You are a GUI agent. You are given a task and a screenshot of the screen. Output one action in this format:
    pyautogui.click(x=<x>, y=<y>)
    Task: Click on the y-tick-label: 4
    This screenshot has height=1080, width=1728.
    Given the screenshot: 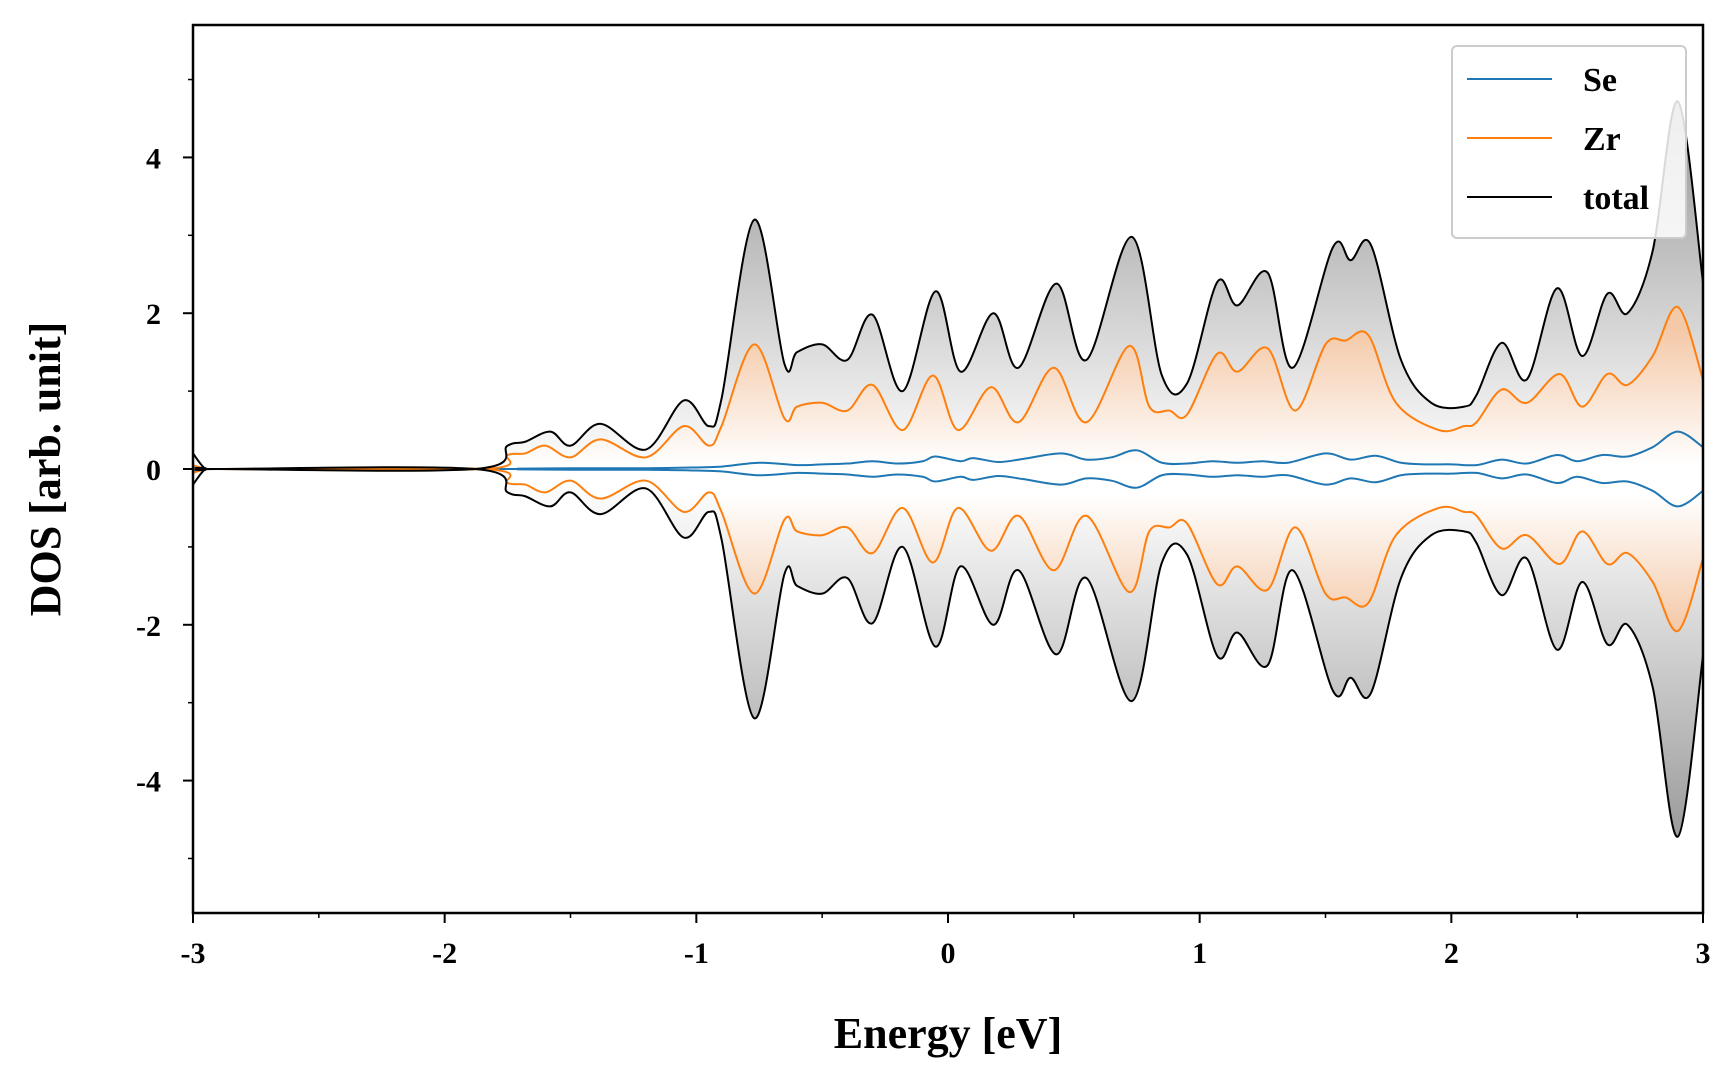 What is the action you would take?
    pyautogui.click(x=153, y=158)
    